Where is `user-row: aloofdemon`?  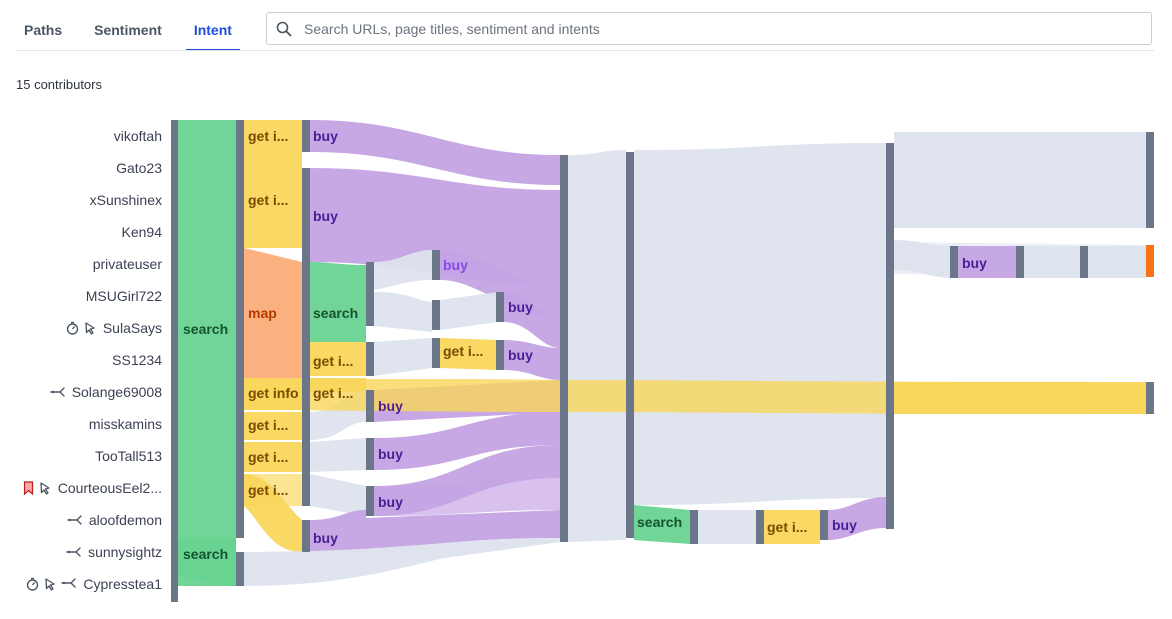 user-row: aloofdemon is located at coordinates (112, 520).